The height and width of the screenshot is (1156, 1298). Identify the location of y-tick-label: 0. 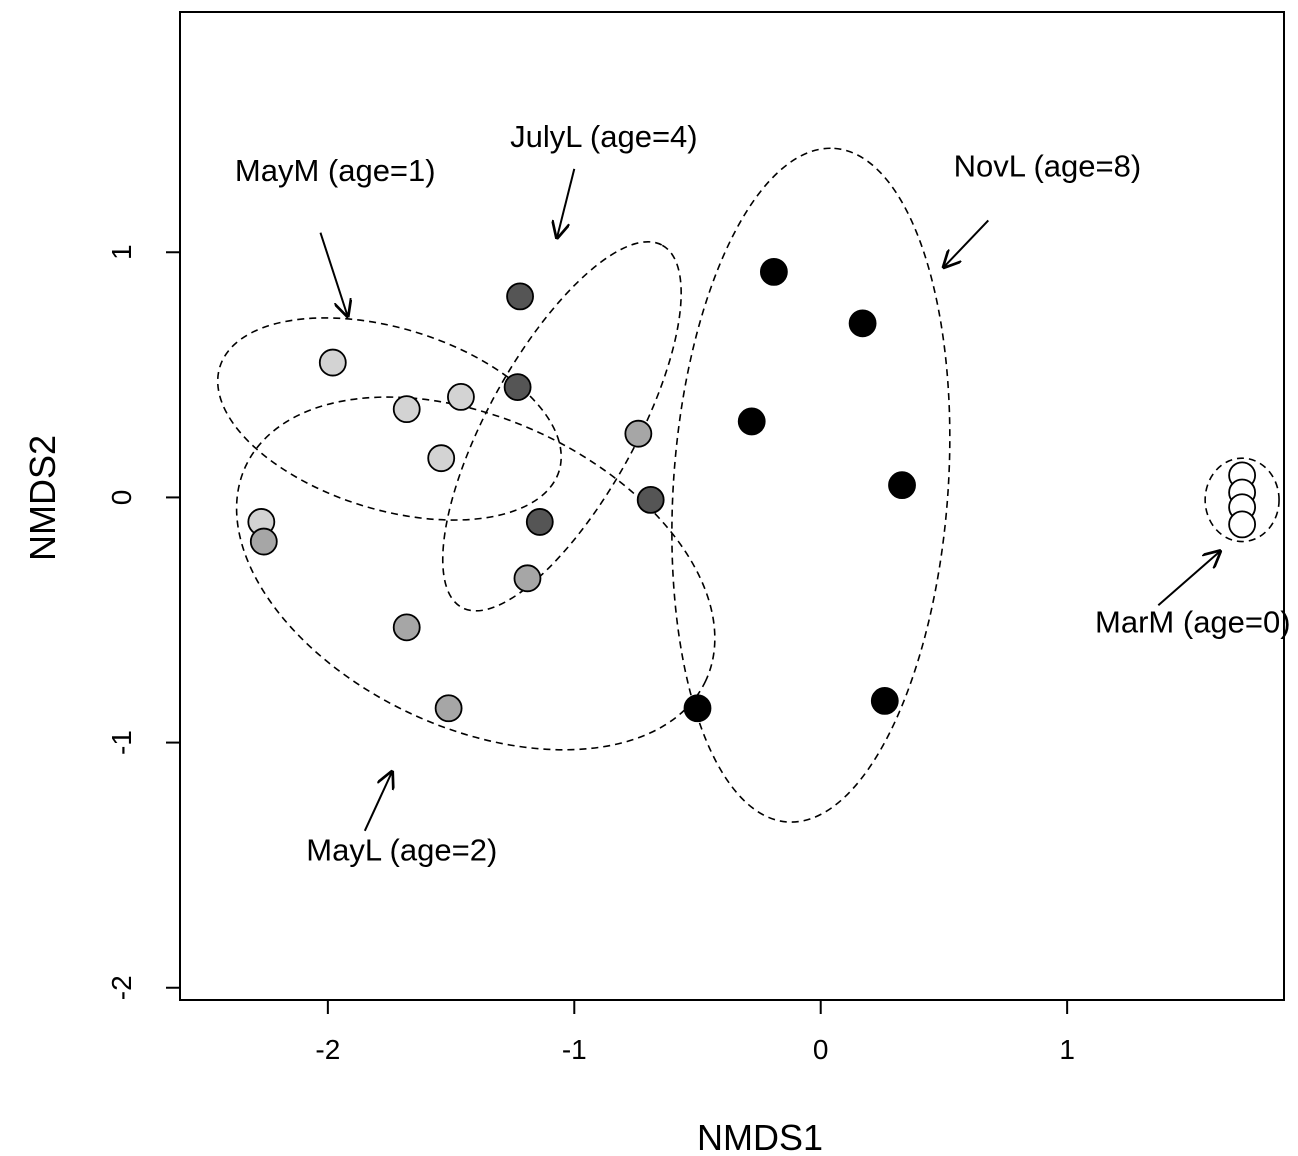
(121, 498).